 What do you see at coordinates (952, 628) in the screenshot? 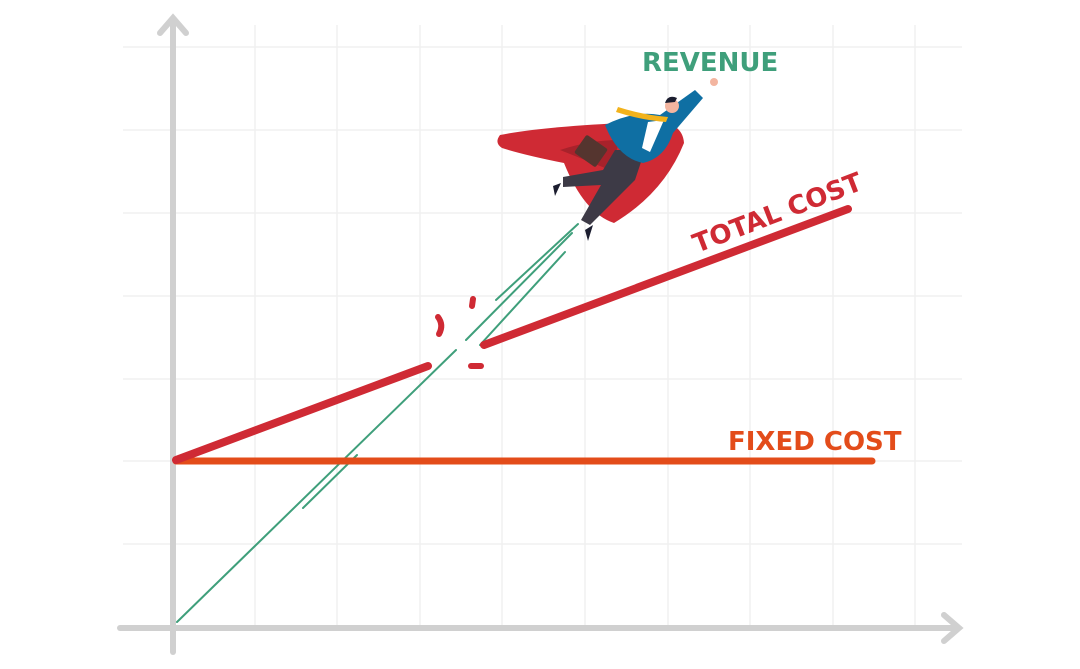
I see `x-axis-arrow-icon` at bounding box center [952, 628].